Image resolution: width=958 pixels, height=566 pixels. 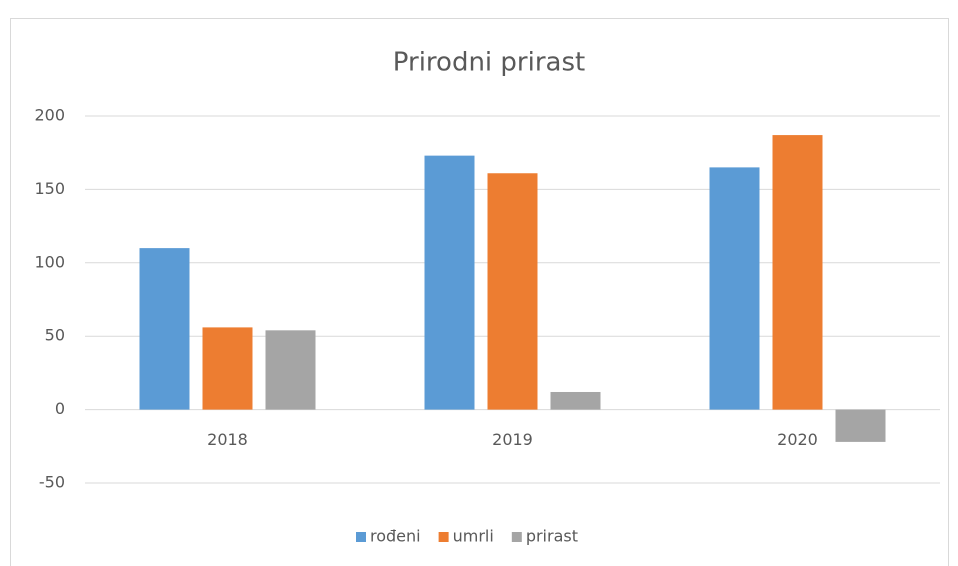 I want to click on legend-label: prirast, so click(x=552, y=536).